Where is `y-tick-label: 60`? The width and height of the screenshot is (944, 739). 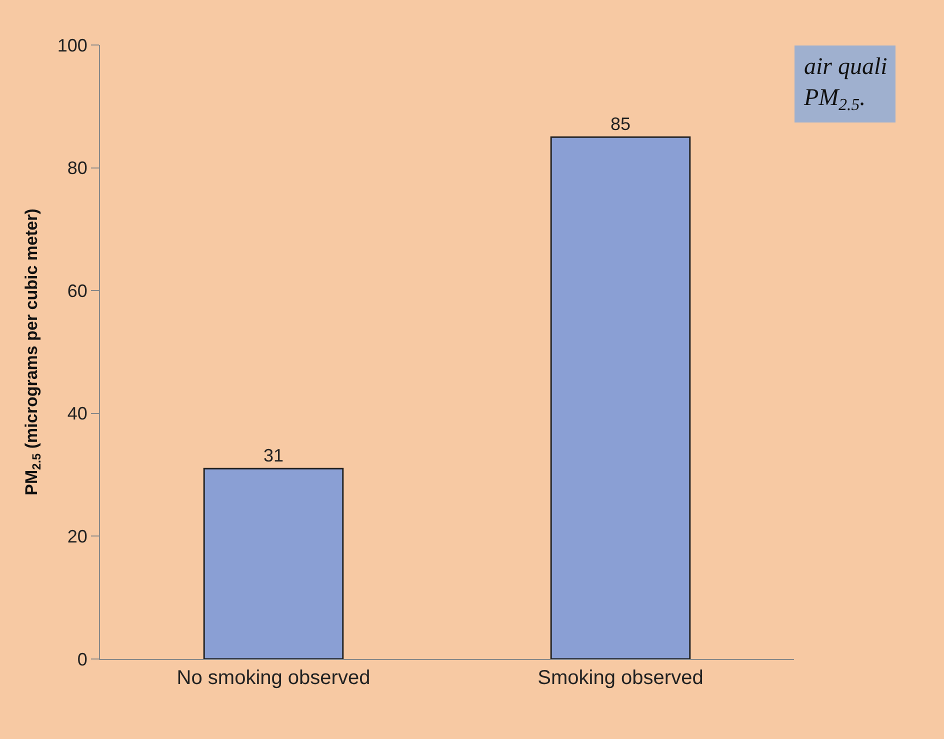
y-tick-label: 60 is located at coordinates (77, 290).